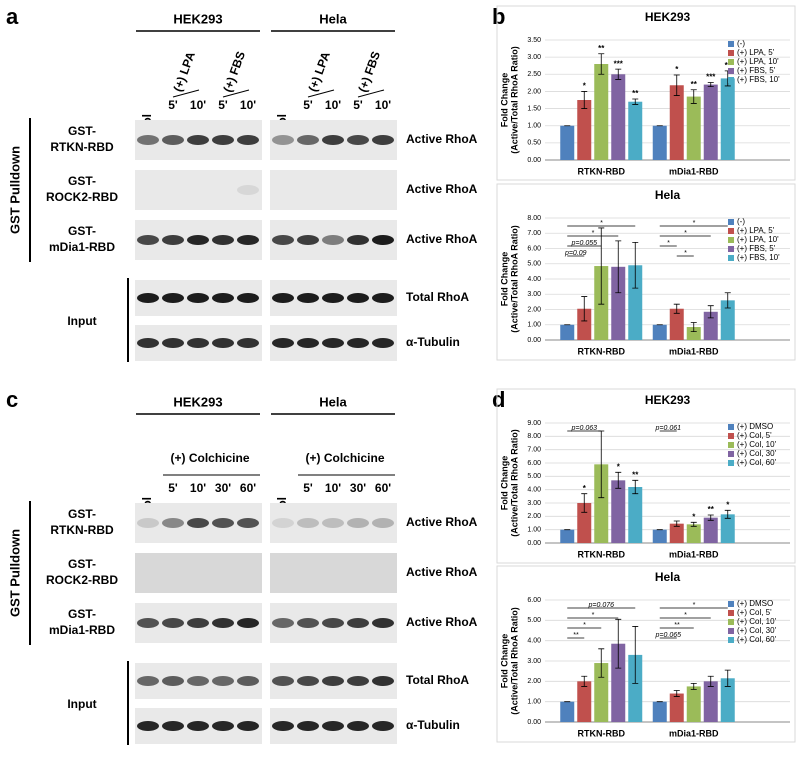 The height and width of the screenshot is (766, 800). What do you see at coordinates (575, 253) in the screenshot?
I see `comparison-label: p=0.09` at bounding box center [575, 253].